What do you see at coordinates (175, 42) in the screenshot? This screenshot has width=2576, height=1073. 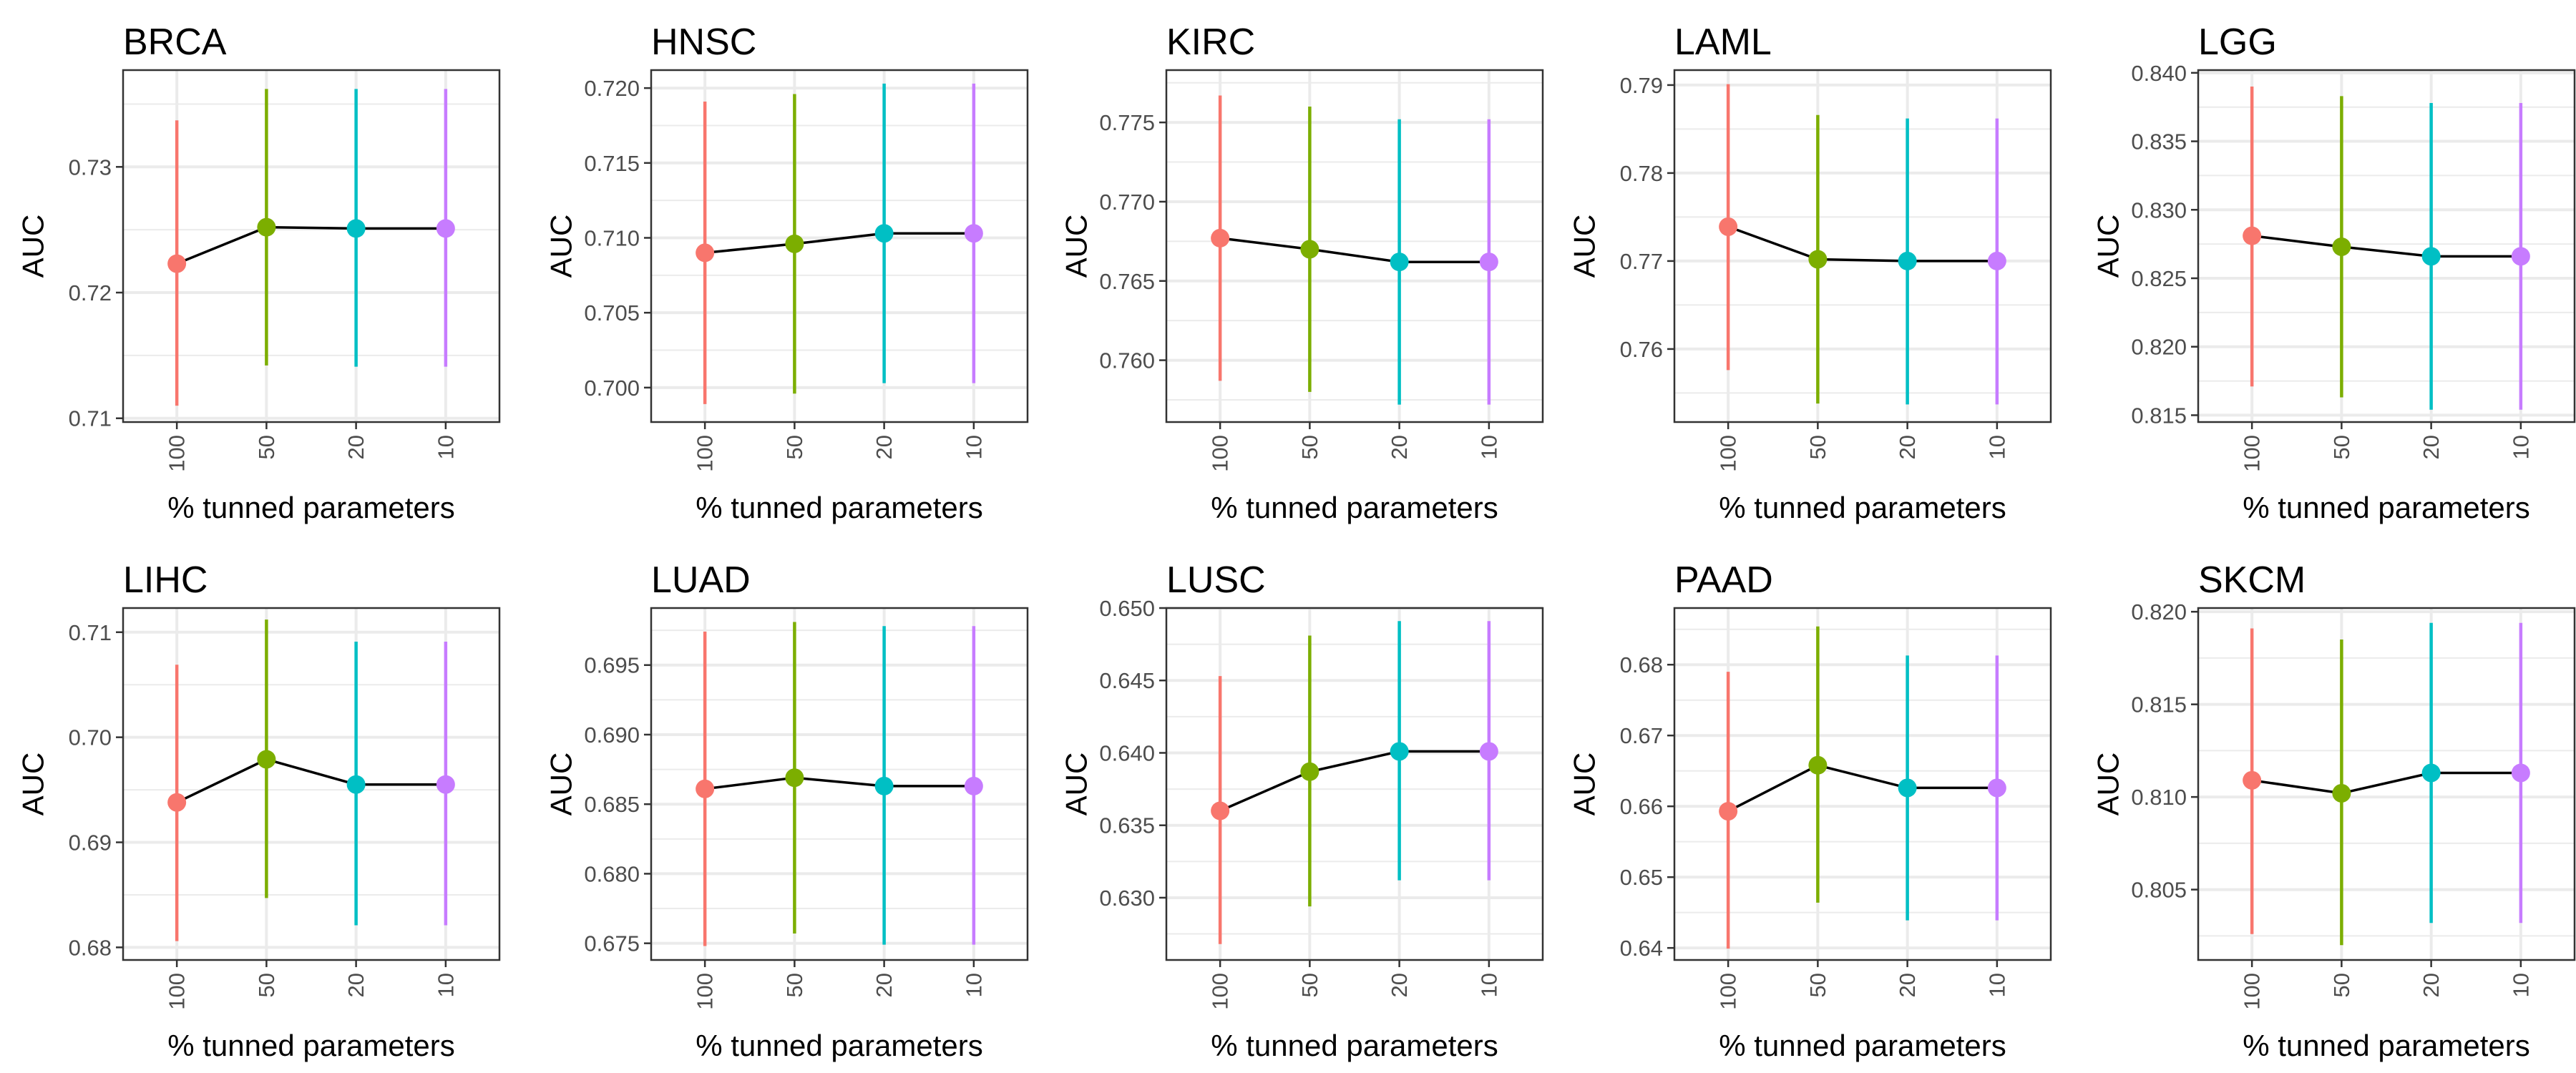 I see `panel-title: BRCA` at bounding box center [175, 42].